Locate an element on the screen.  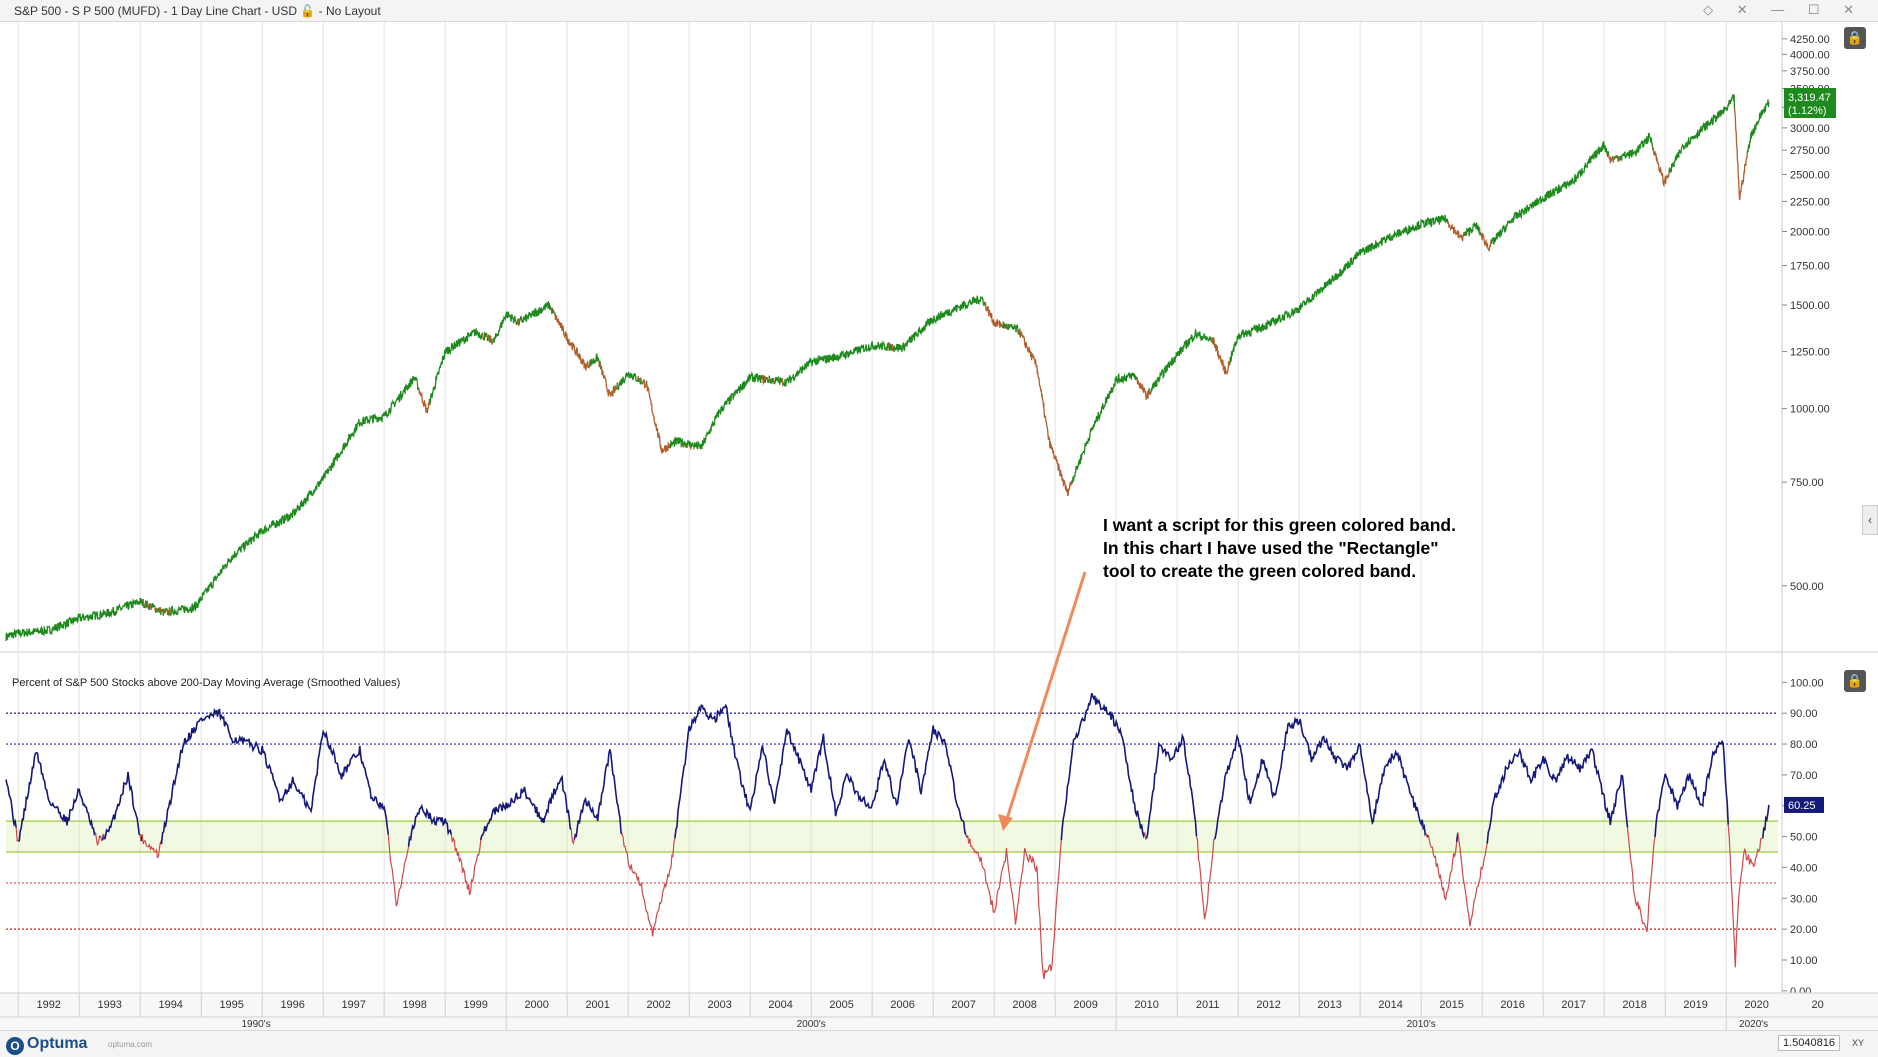
year-label: 2001 is located at coordinates (597, 1005).